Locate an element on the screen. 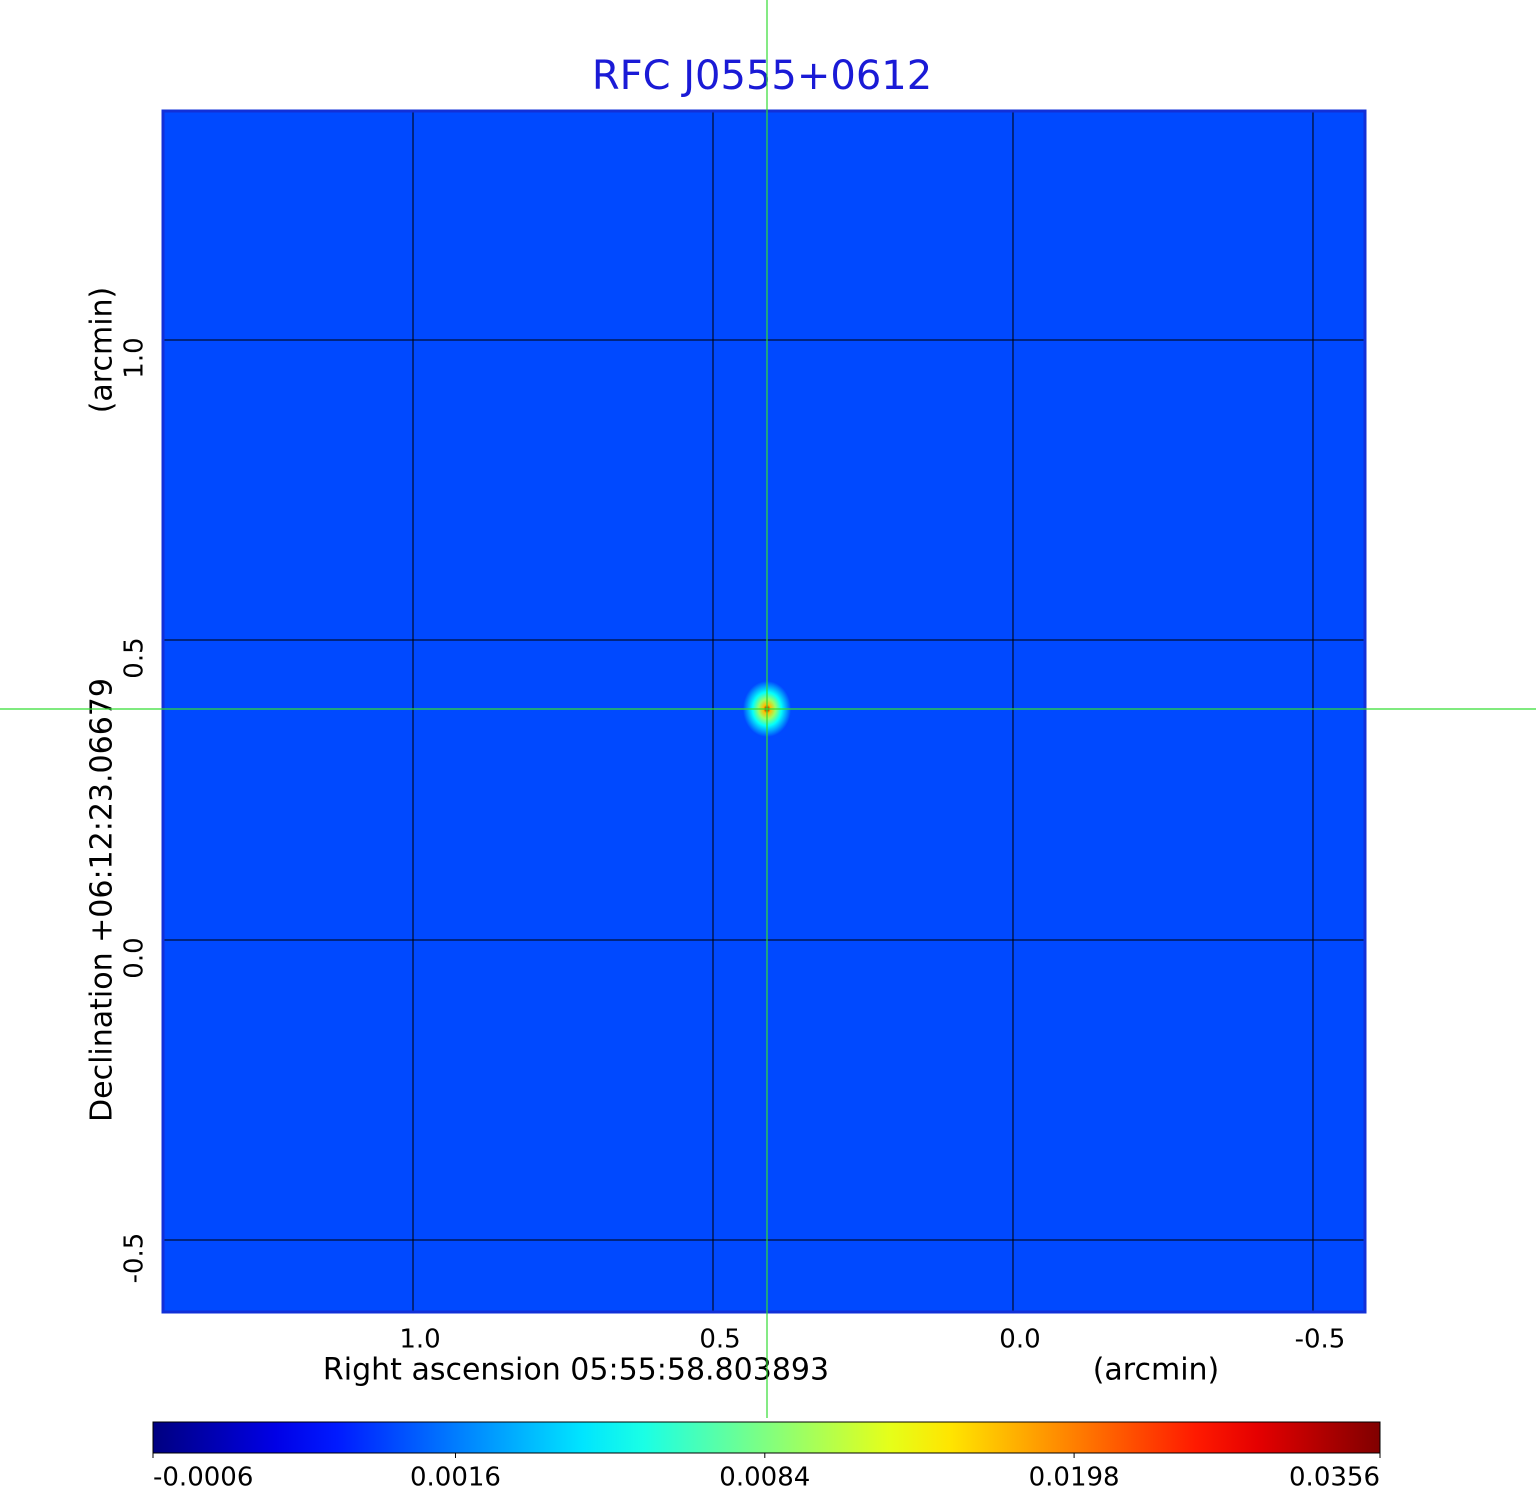  colorbar-tick-label: 0.0016 is located at coordinates (455, 1478).